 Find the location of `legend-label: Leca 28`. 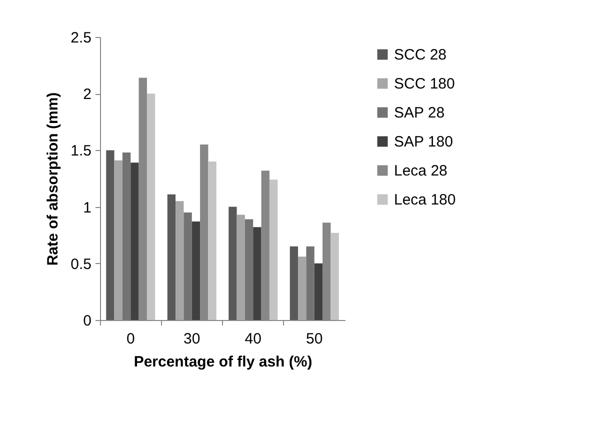

legend-label: Leca 28 is located at coordinates (421, 171).